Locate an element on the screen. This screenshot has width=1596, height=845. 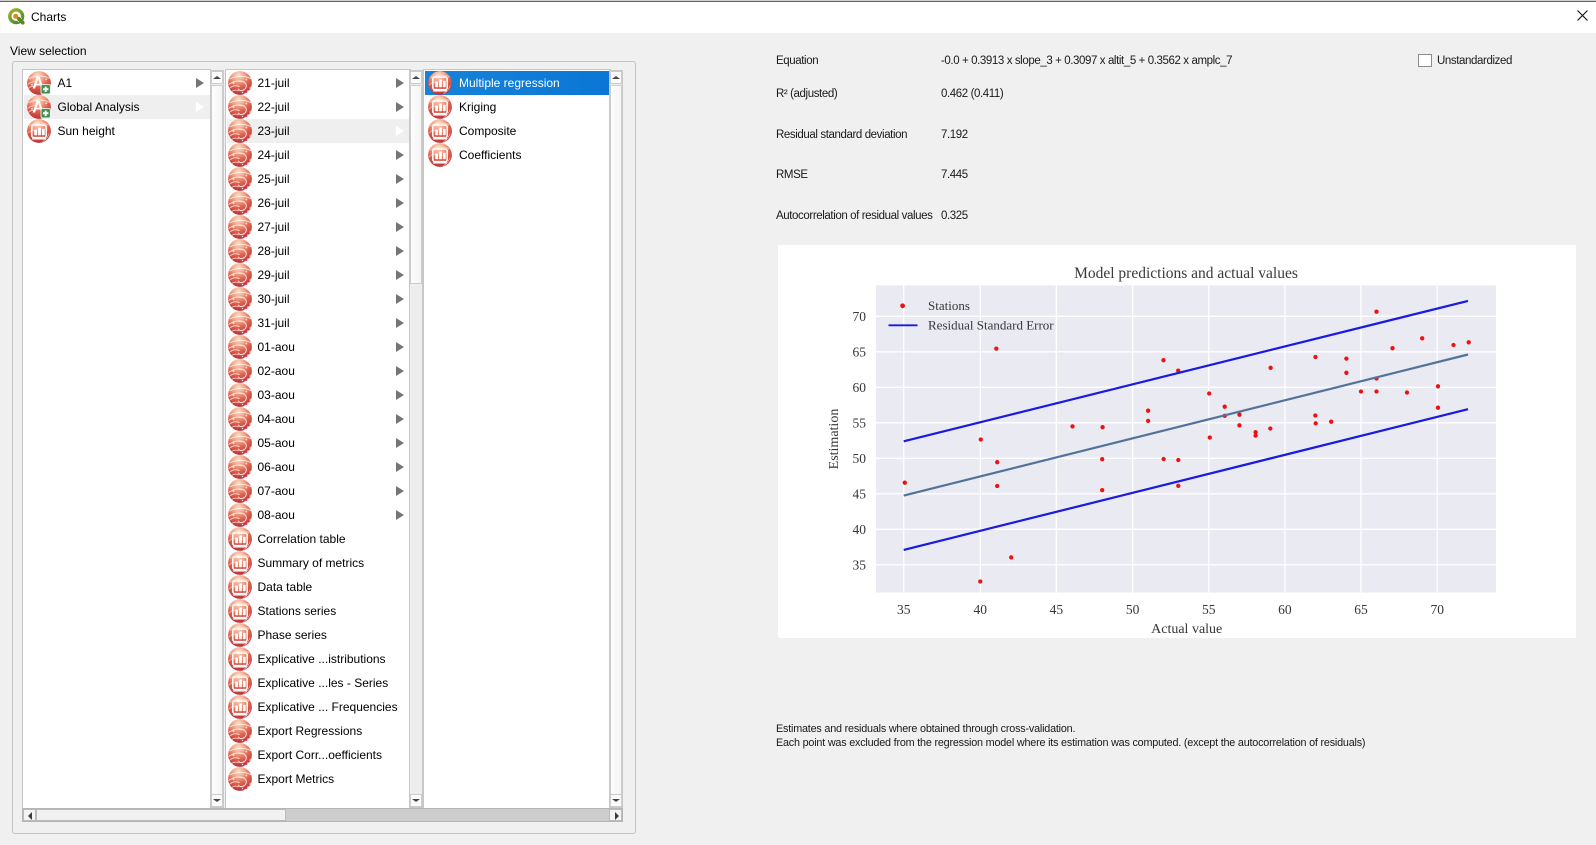
svg-text: Residual Standard Error is located at coordinates (991, 325).